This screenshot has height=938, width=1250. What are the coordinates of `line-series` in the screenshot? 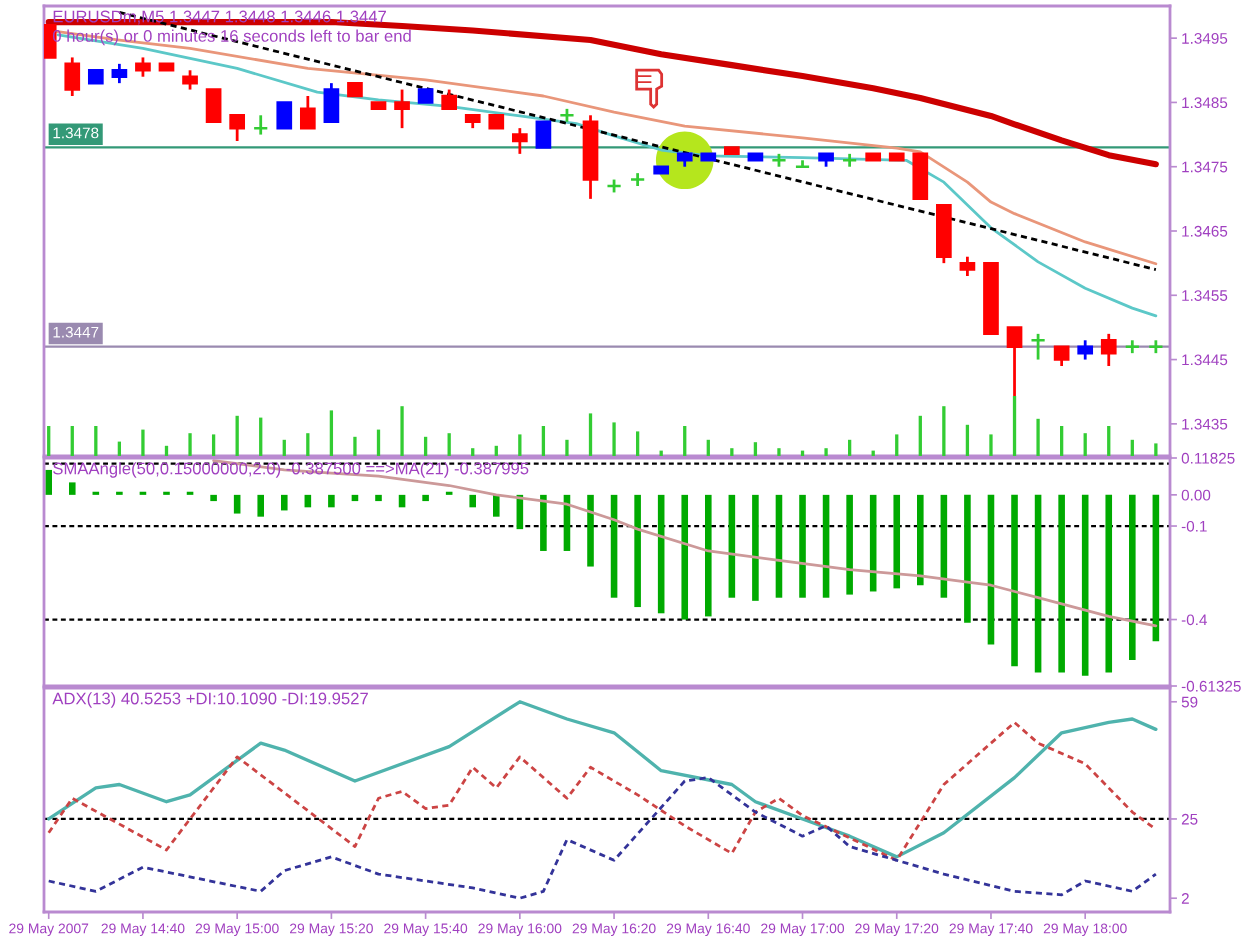 It's located at (602, 838).